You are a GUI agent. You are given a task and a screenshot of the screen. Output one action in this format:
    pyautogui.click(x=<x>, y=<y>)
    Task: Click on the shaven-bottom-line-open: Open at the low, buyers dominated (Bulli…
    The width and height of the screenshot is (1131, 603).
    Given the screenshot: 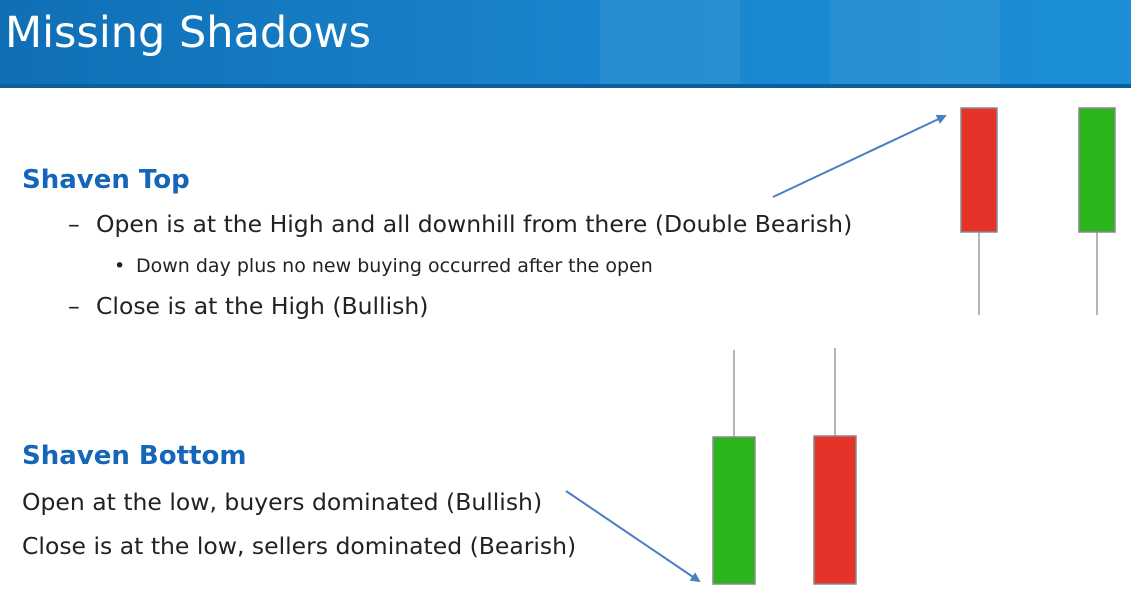 What is the action you would take?
    pyautogui.click(x=282, y=502)
    